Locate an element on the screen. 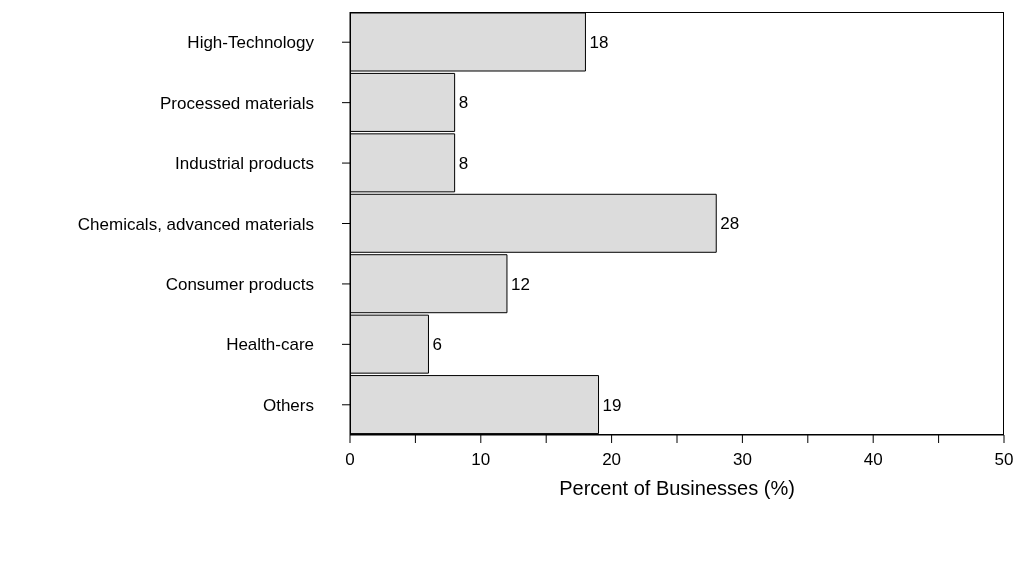 This screenshot has height=567, width=1024. y-tick-label: Health-care is located at coordinates (270, 345).